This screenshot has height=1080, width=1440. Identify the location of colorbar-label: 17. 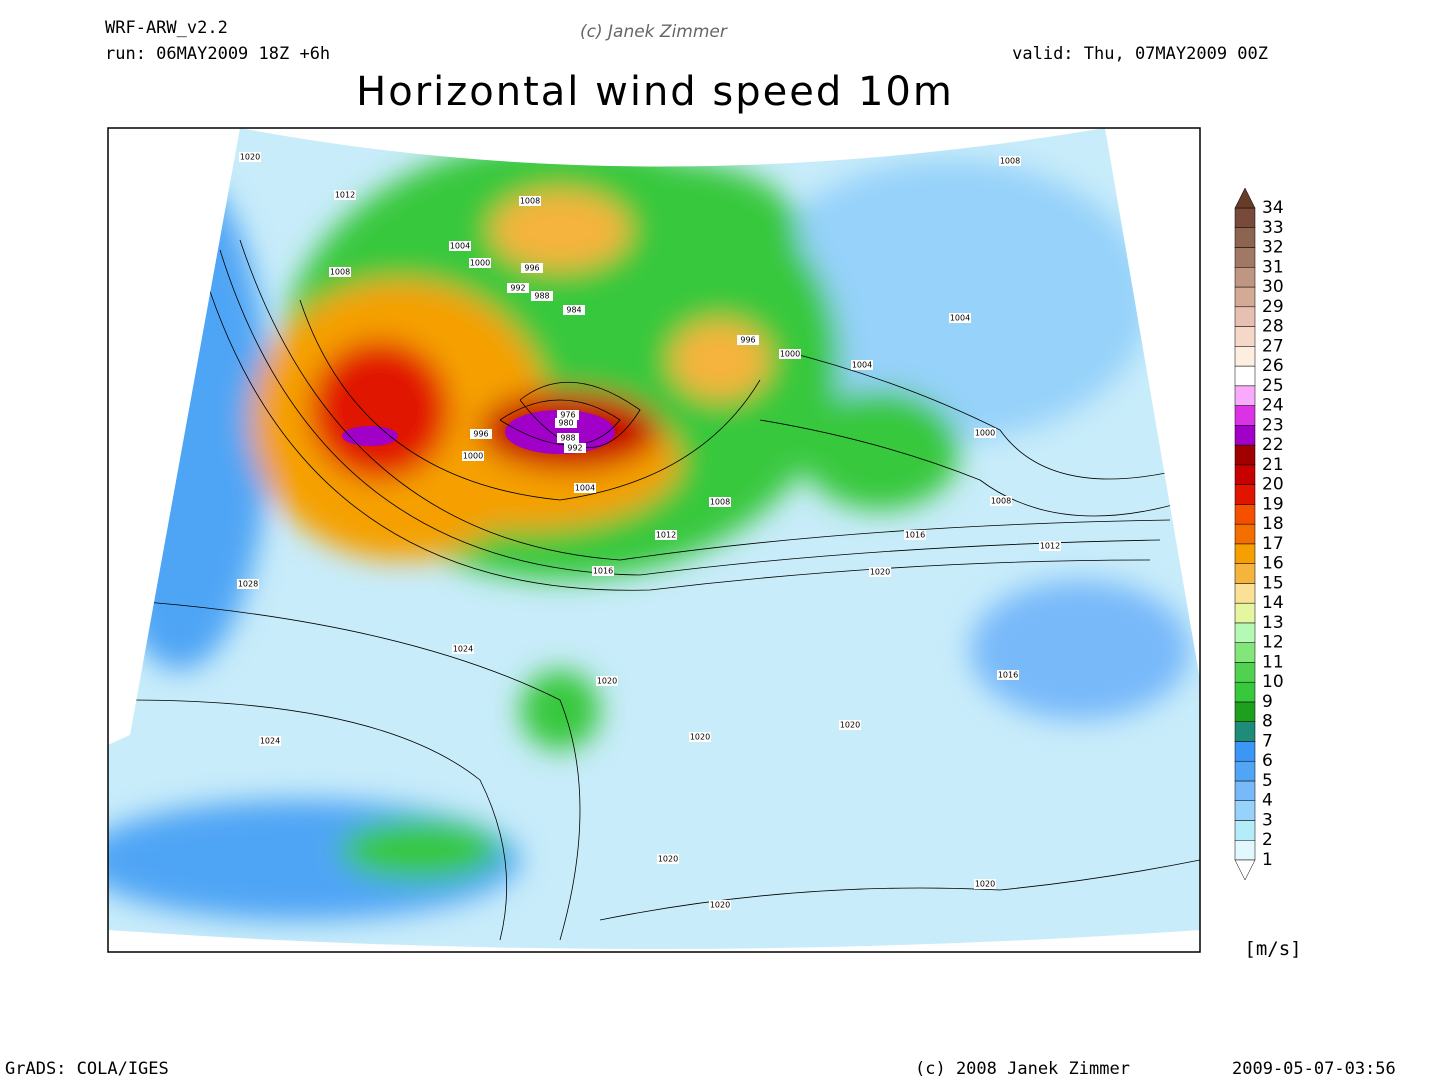
(1273, 544).